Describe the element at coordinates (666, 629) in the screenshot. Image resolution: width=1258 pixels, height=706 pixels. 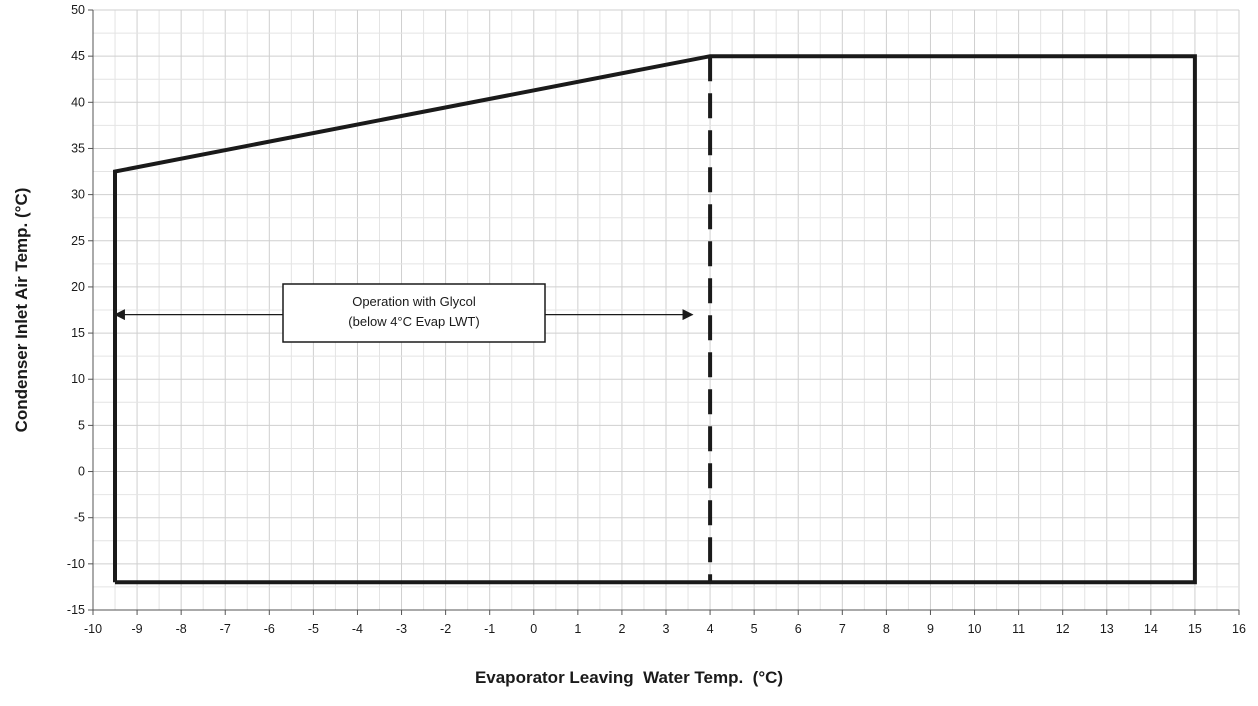
I see `x-tick-label: 3` at that location.